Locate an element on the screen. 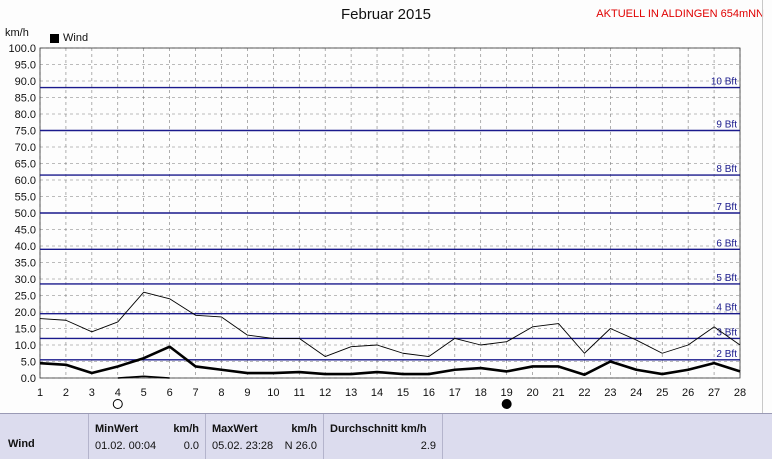  x-tick-label: 8 is located at coordinates (221, 393).